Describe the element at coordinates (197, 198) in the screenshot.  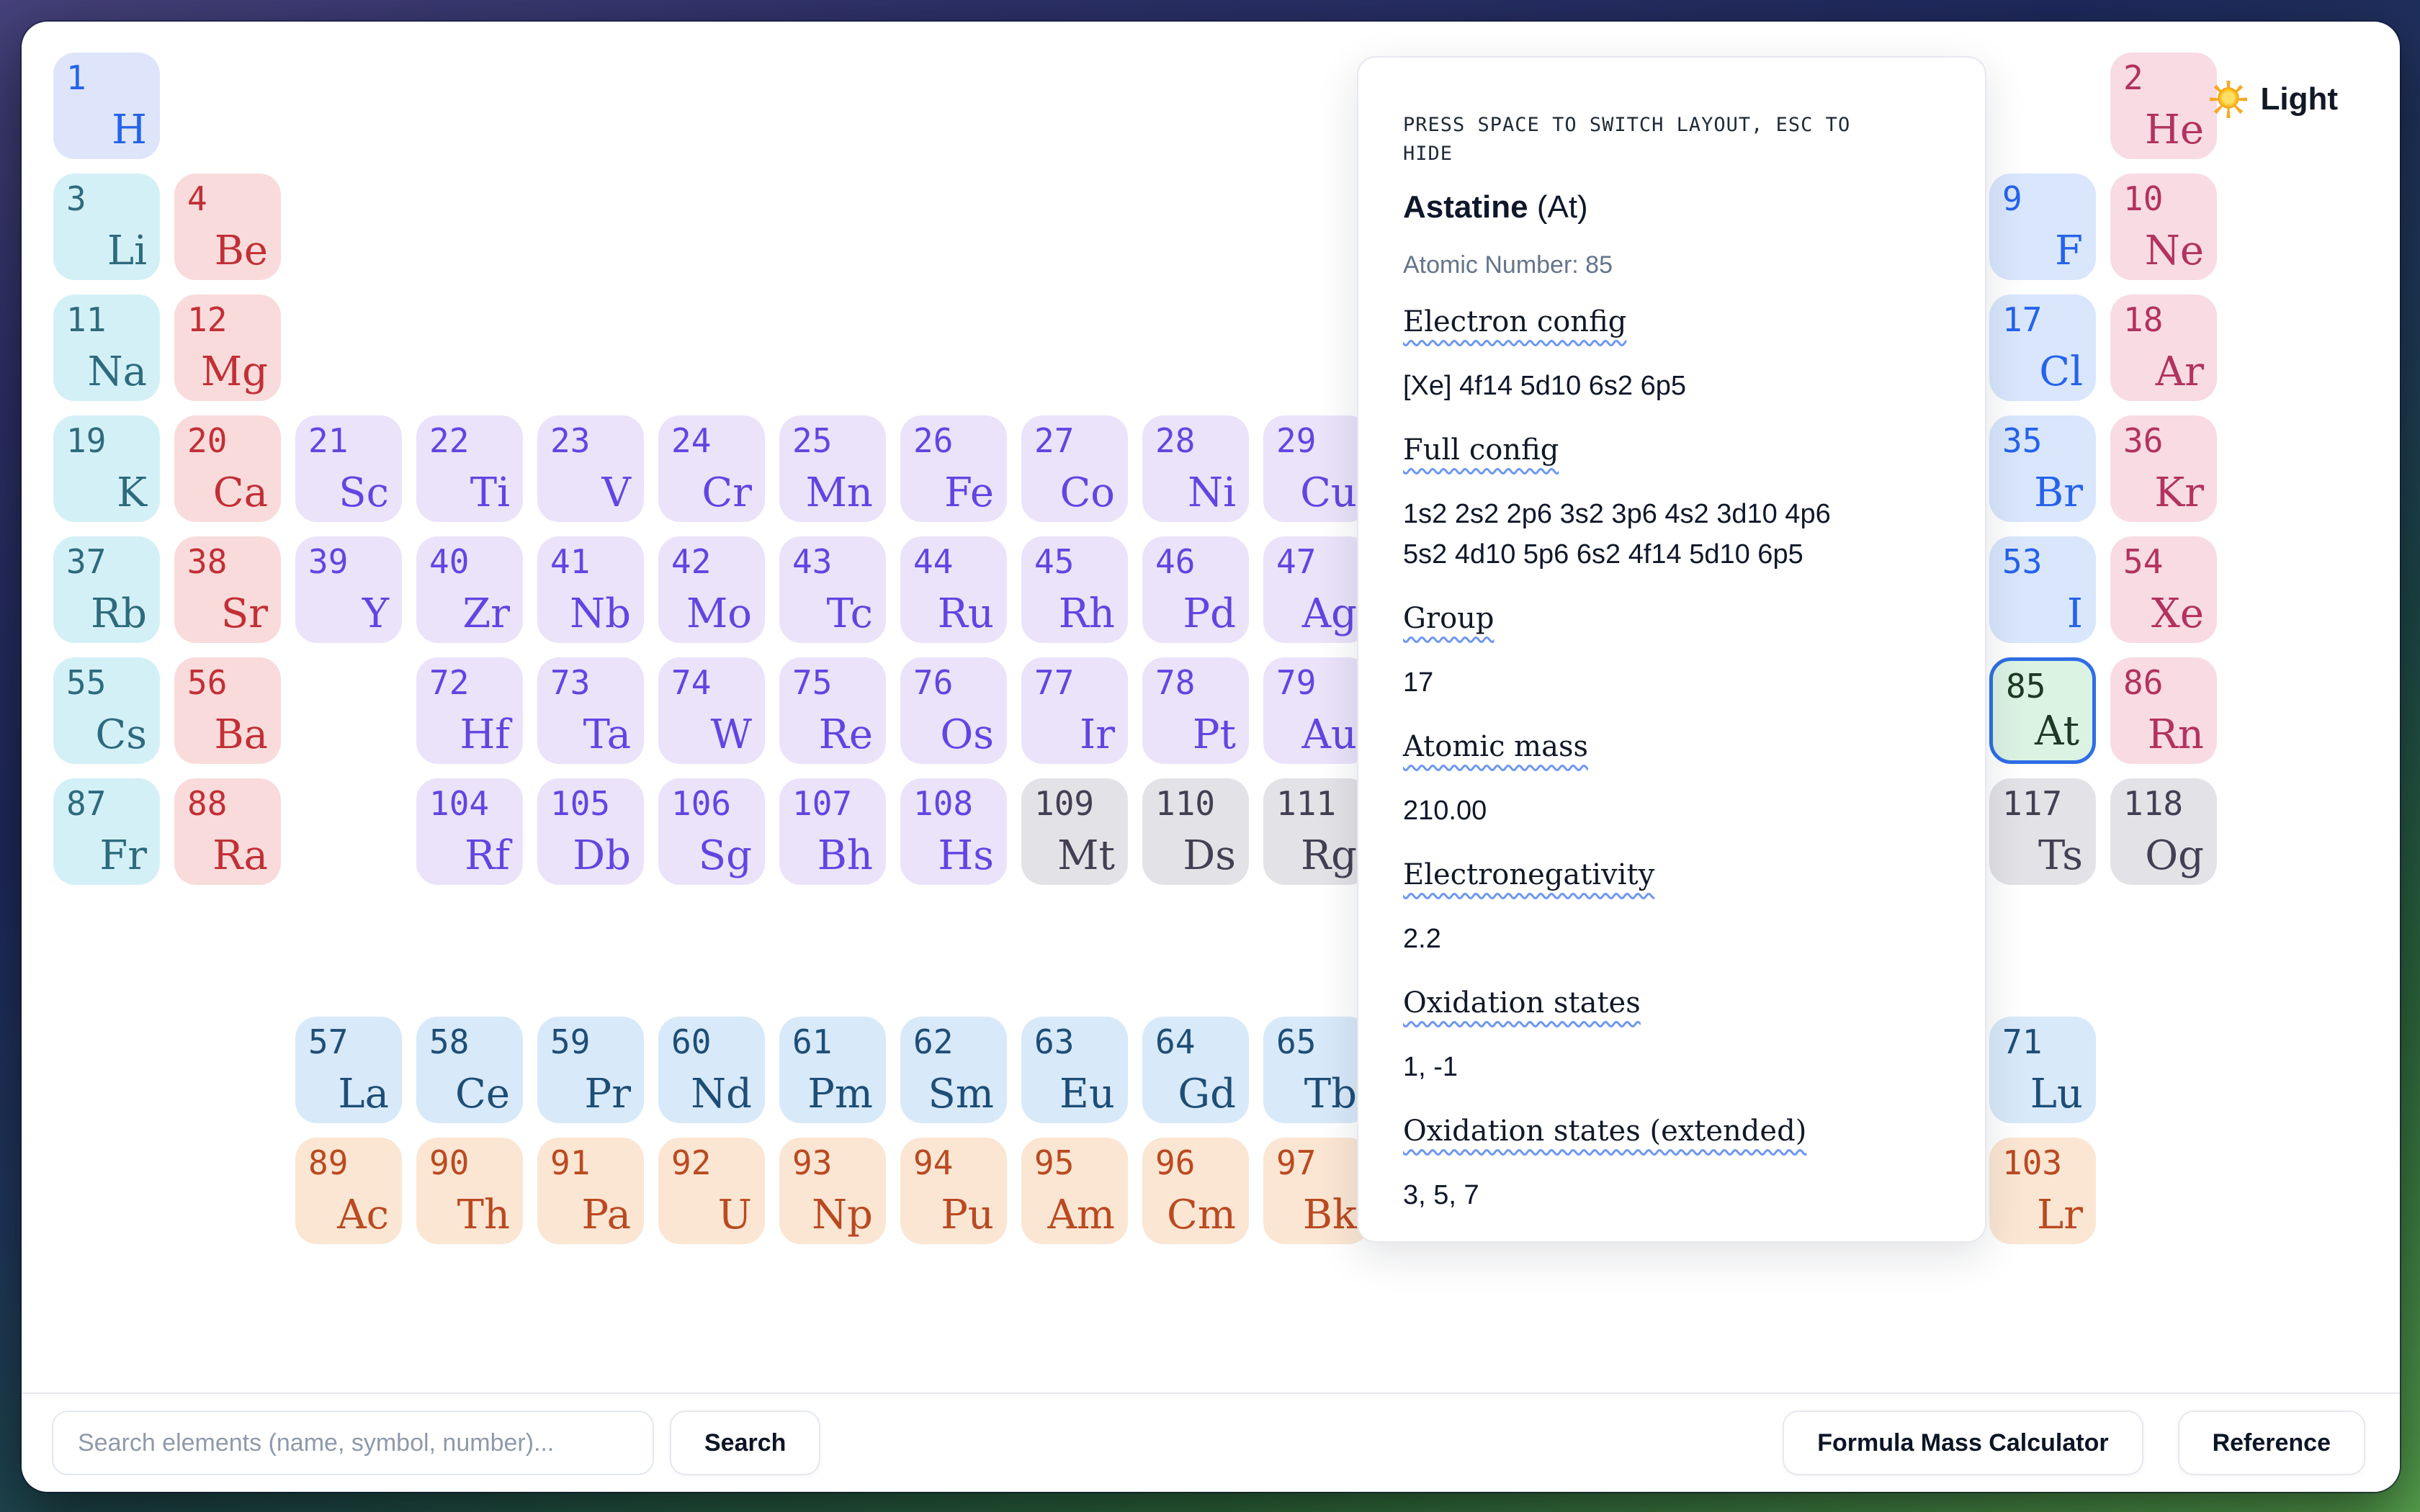
I see `atomic-number: 4` at that location.